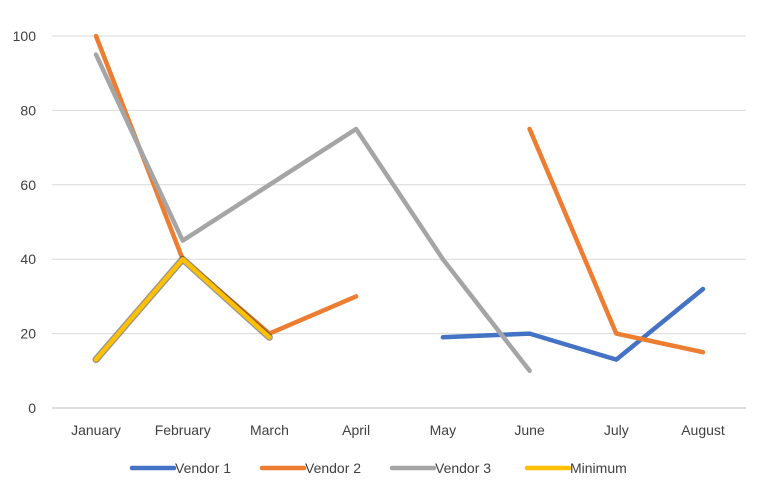  I want to click on series-line-shadow, so click(182, 309).